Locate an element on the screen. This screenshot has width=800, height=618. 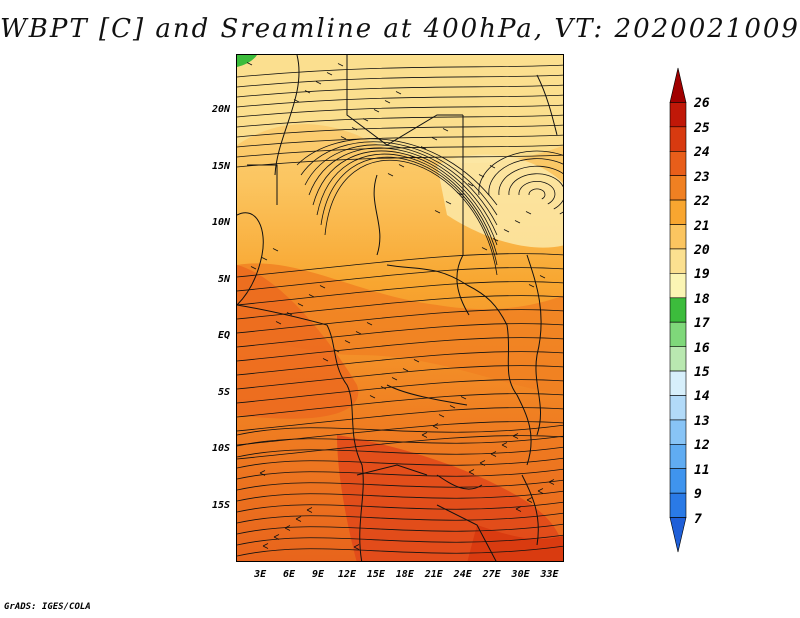
colorbar-level-label: 13 is located at coordinates (702, 421).